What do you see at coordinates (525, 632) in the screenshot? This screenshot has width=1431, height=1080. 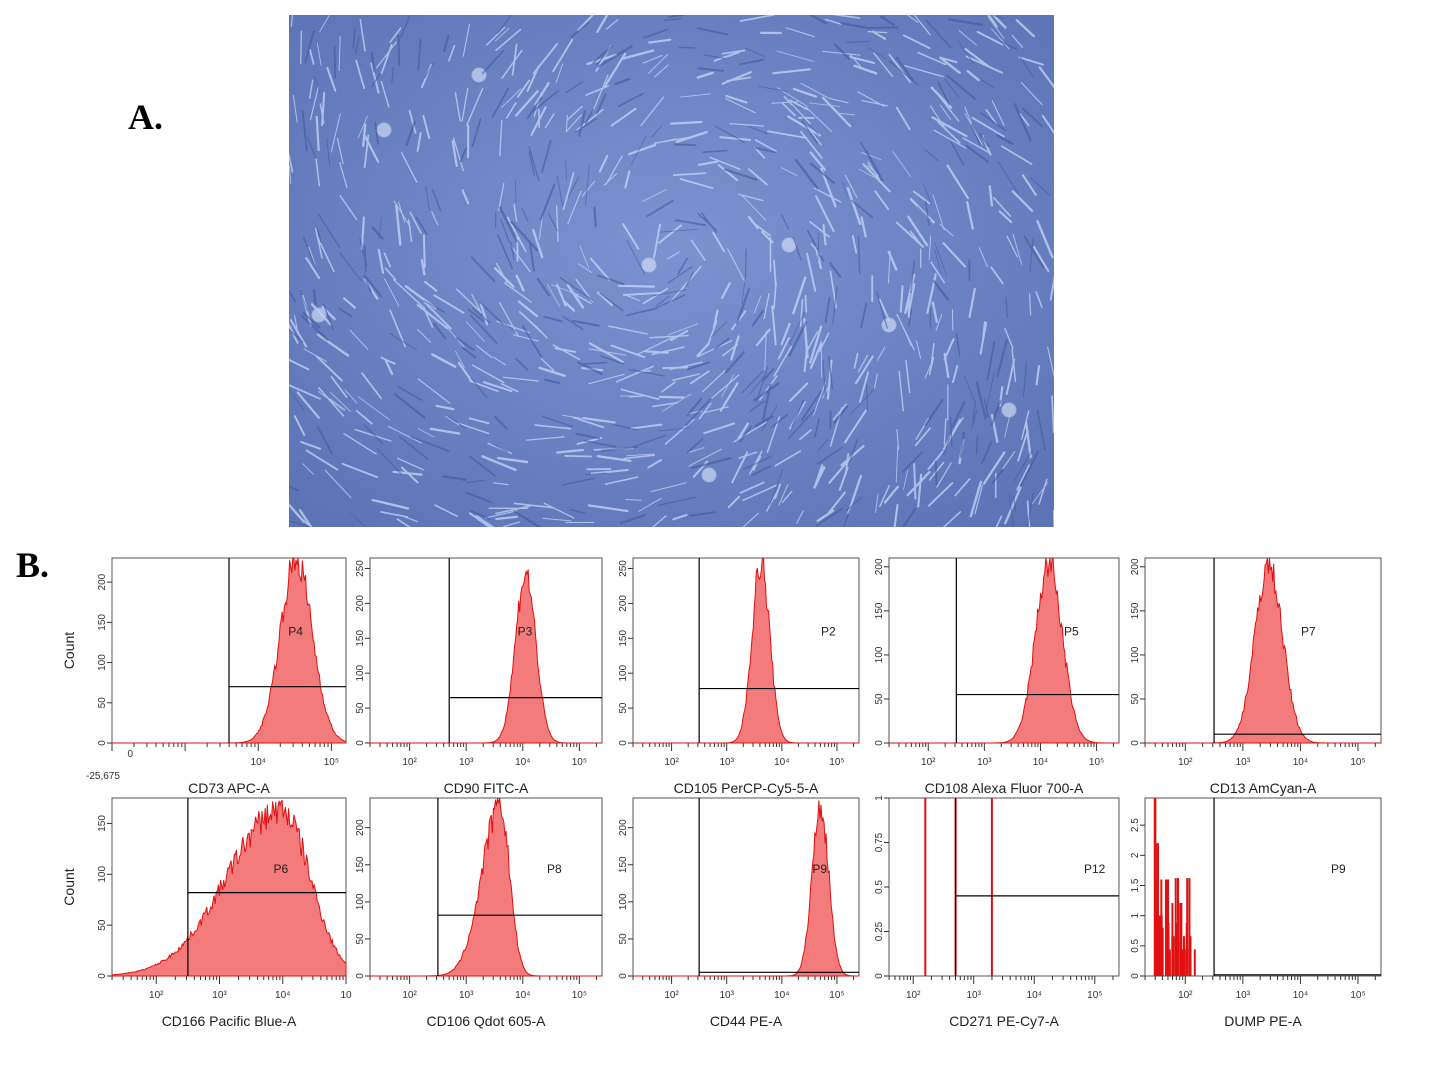 I see `gate-name: P3` at bounding box center [525, 632].